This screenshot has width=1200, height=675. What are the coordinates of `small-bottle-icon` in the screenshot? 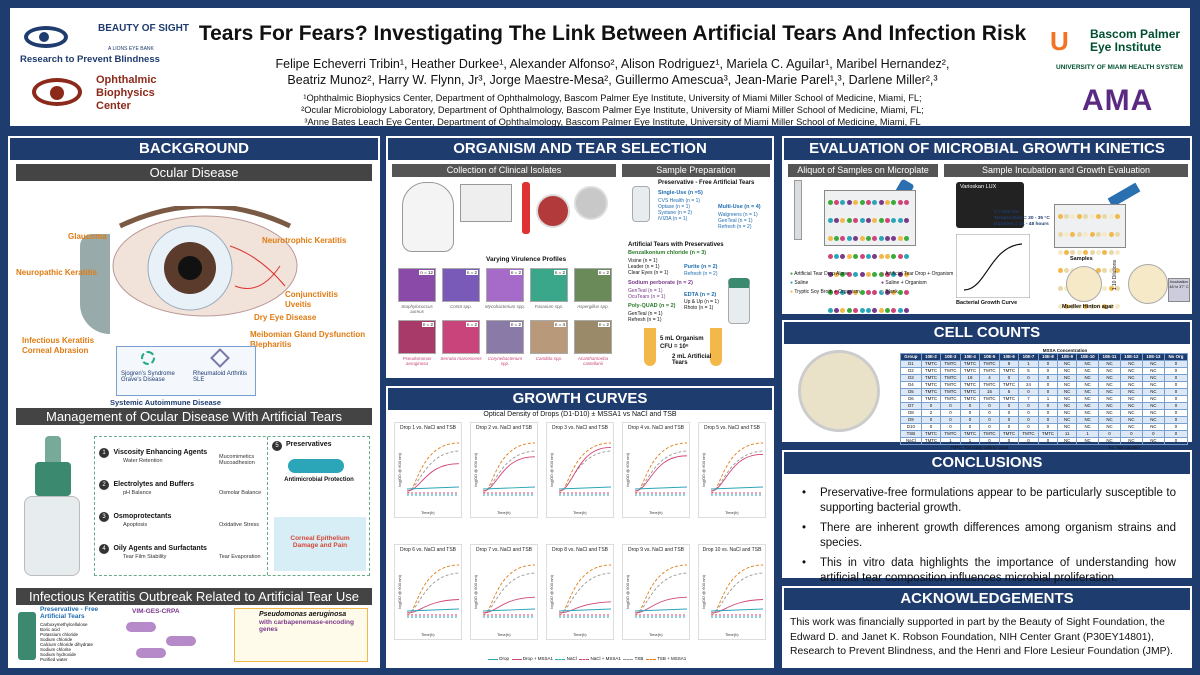 It's located at (27, 636).